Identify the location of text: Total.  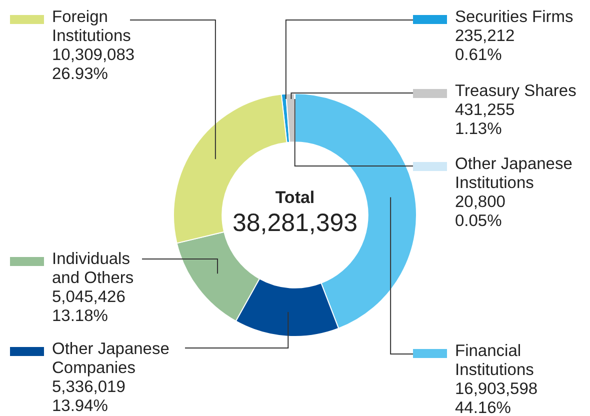
(295, 198).